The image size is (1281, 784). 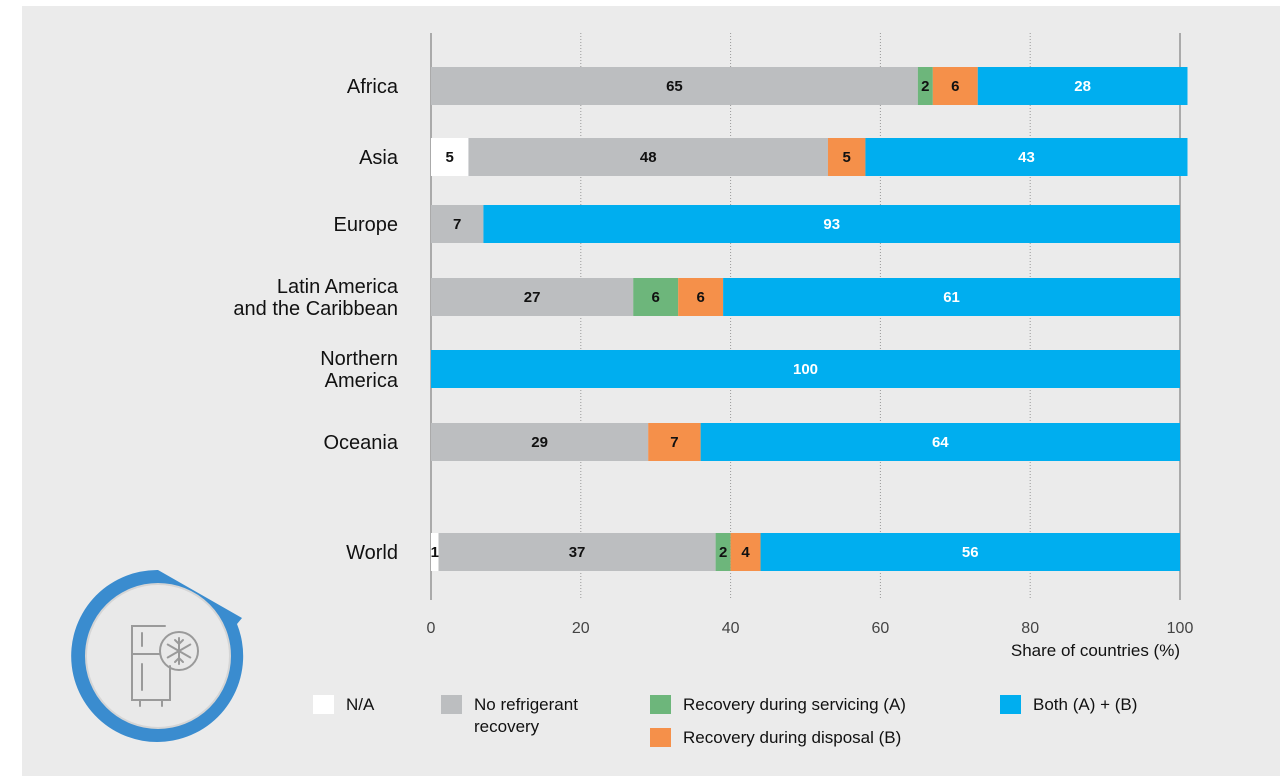 I want to click on data-label: 93, so click(x=831, y=224).